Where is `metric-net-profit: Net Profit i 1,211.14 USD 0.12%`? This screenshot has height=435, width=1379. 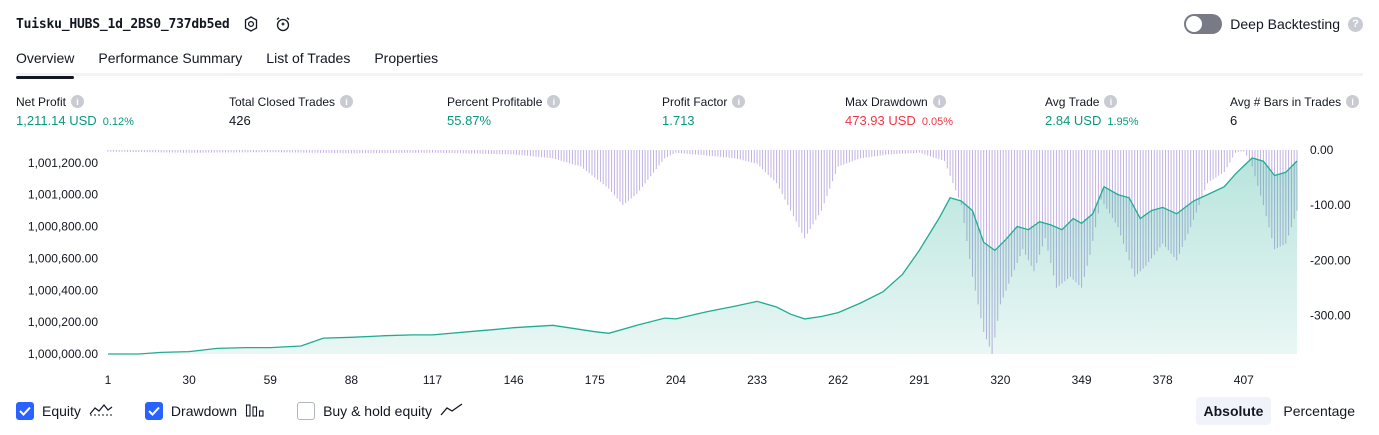
metric-net-profit: Net Profit i 1,211.14 USD 0.12% is located at coordinates (75, 111).